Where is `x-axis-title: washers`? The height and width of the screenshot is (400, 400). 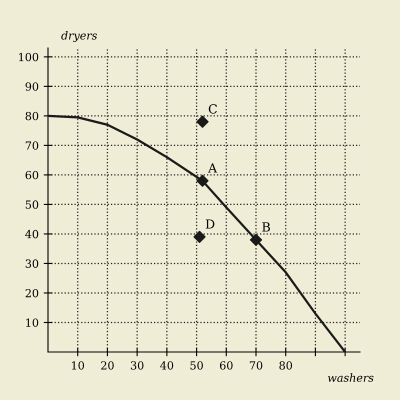
x-axis-title: washers is located at coordinates (351, 377).